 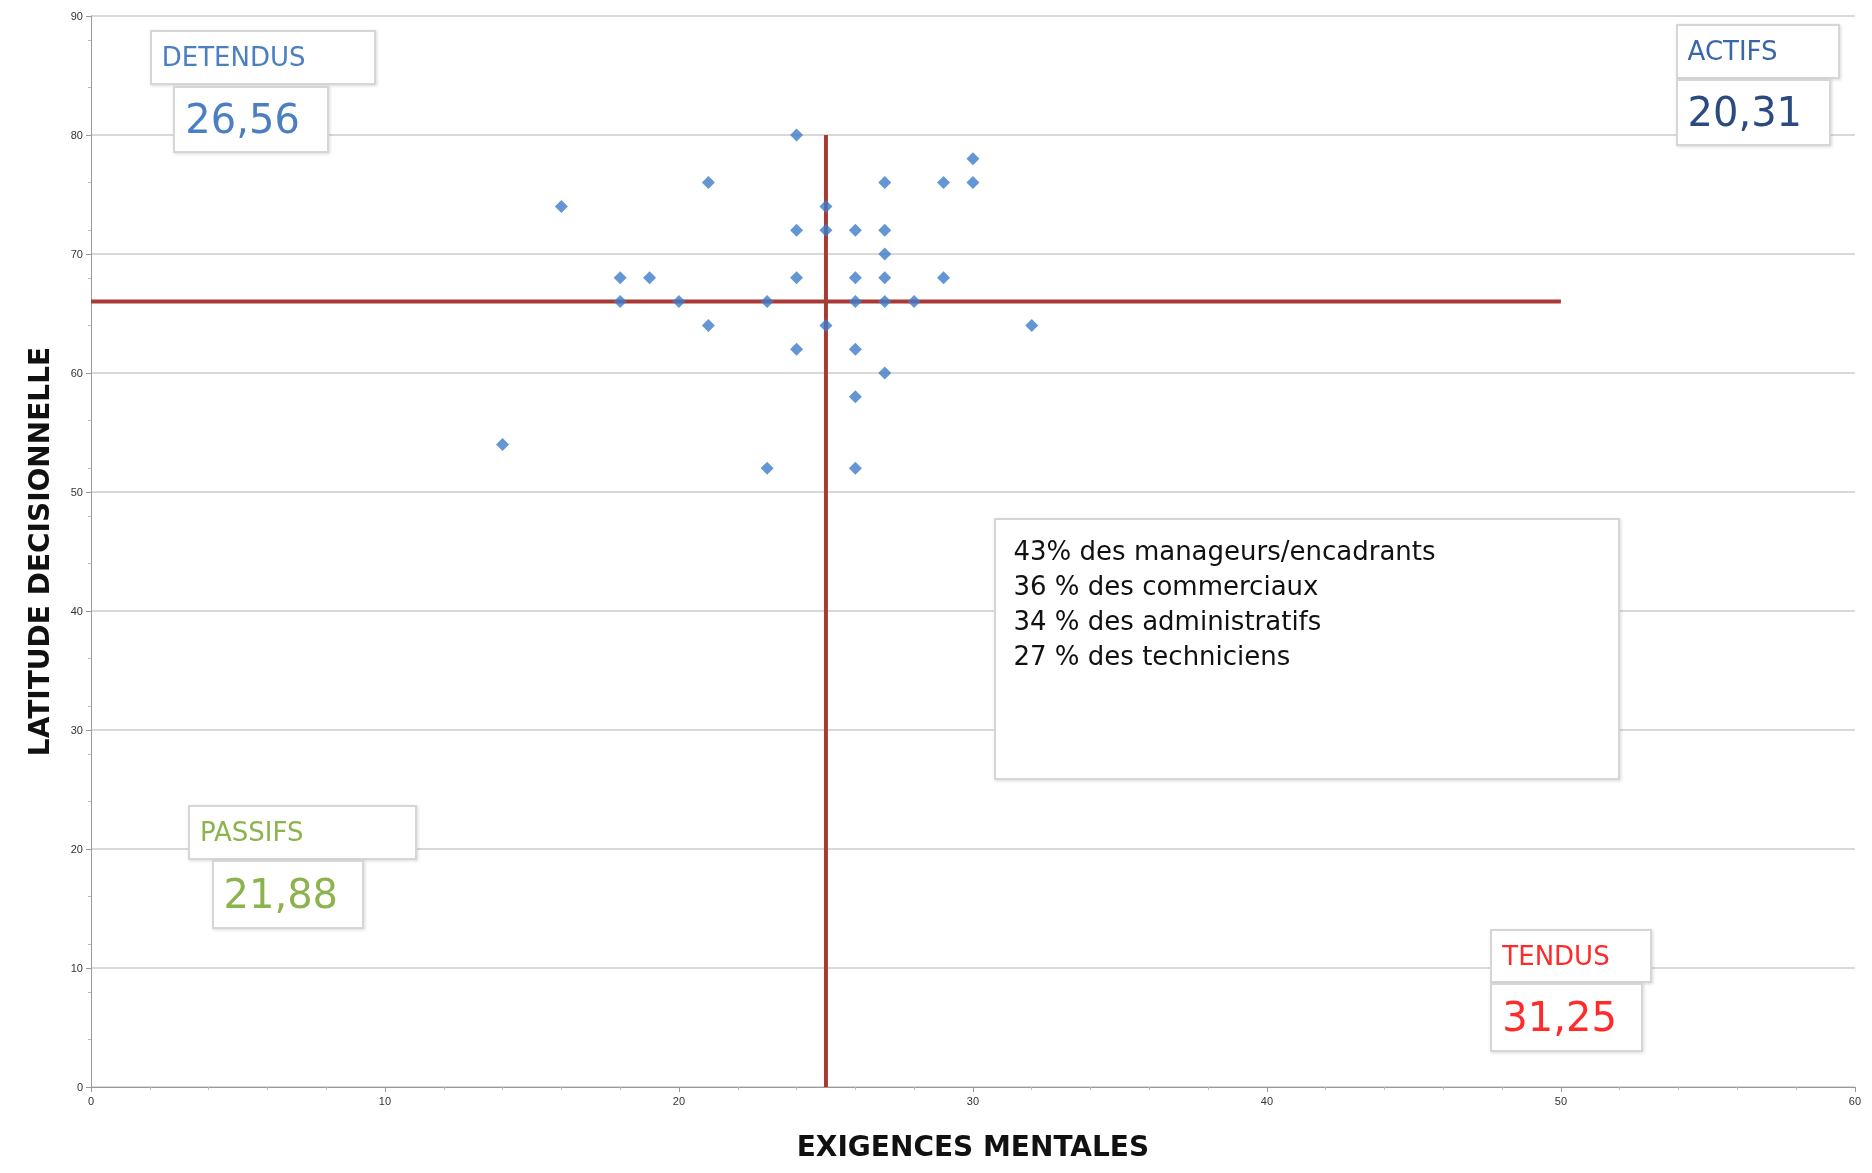 I want to click on annotation: PASSIFS, so click(x=252, y=832).